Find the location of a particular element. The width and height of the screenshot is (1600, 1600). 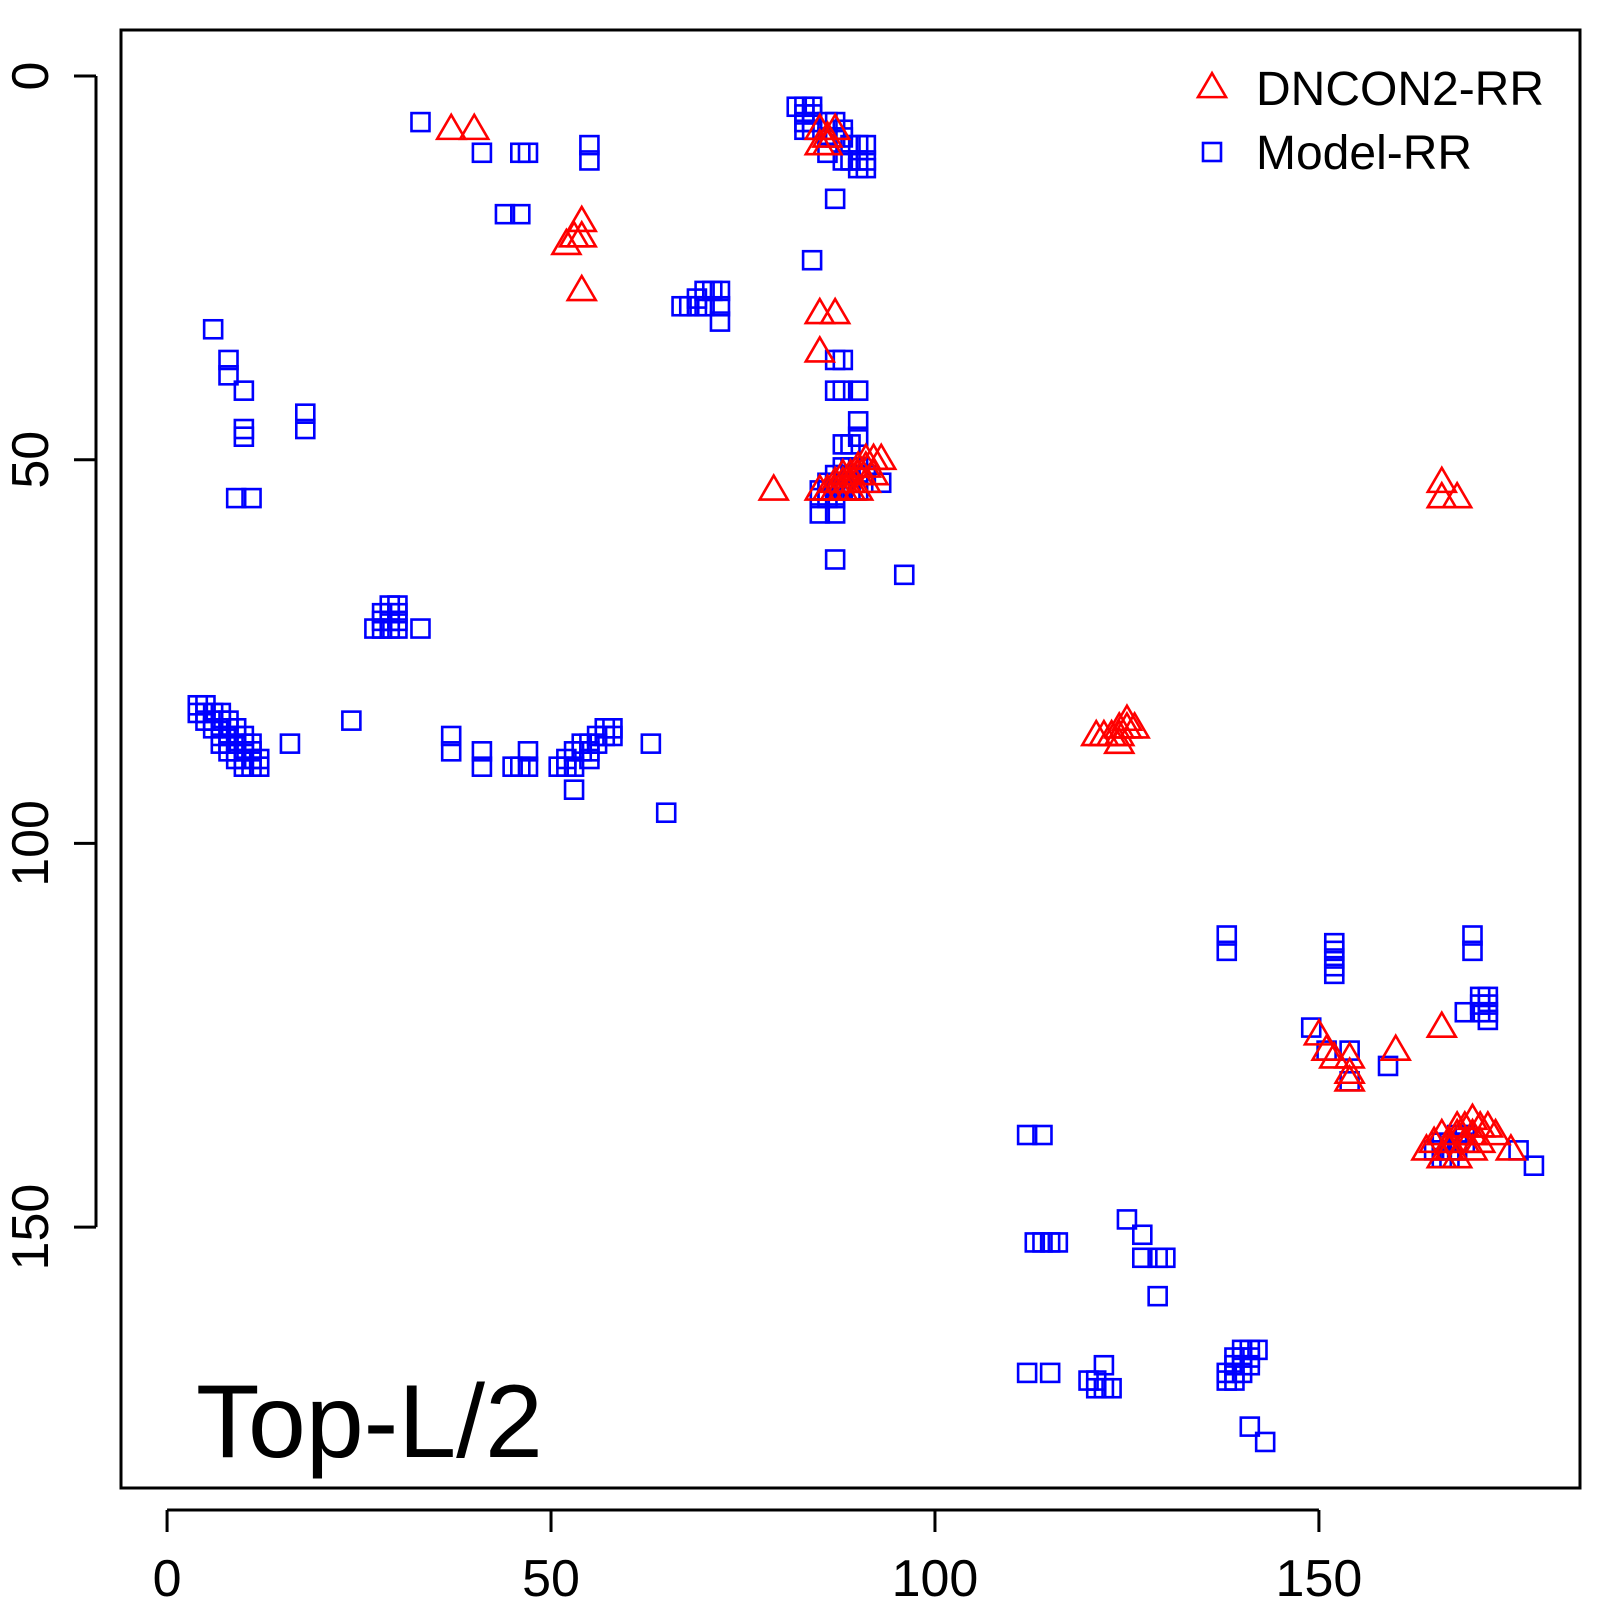

legend-marker-square is located at coordinates (1212, 152).